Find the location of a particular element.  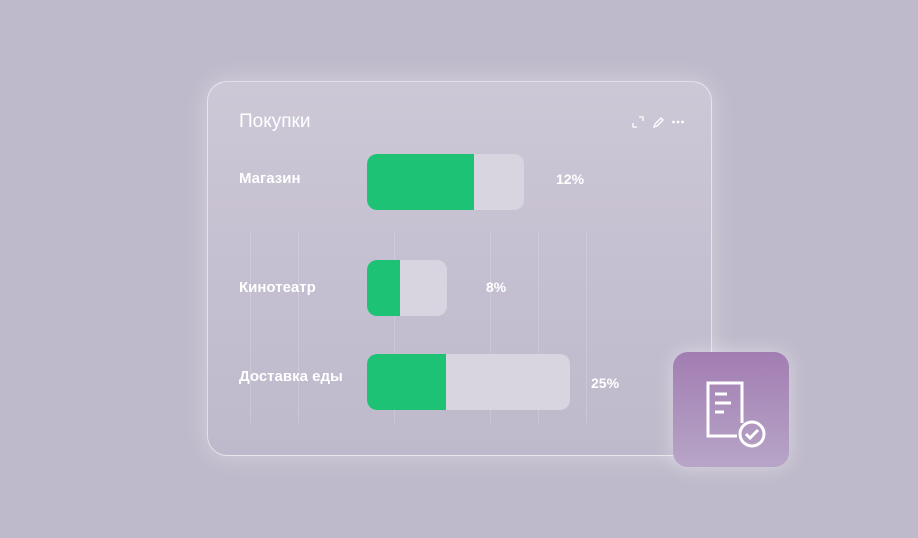

document-check-badge is located at coordinates (731, 409).